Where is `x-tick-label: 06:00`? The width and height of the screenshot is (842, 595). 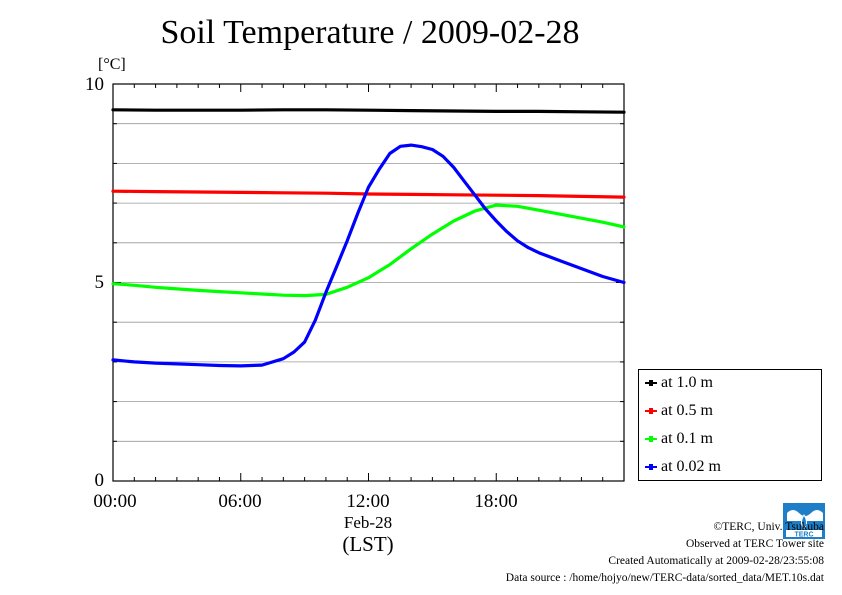
x-tick-label: 06:00 is located at coordinates (240, 501).